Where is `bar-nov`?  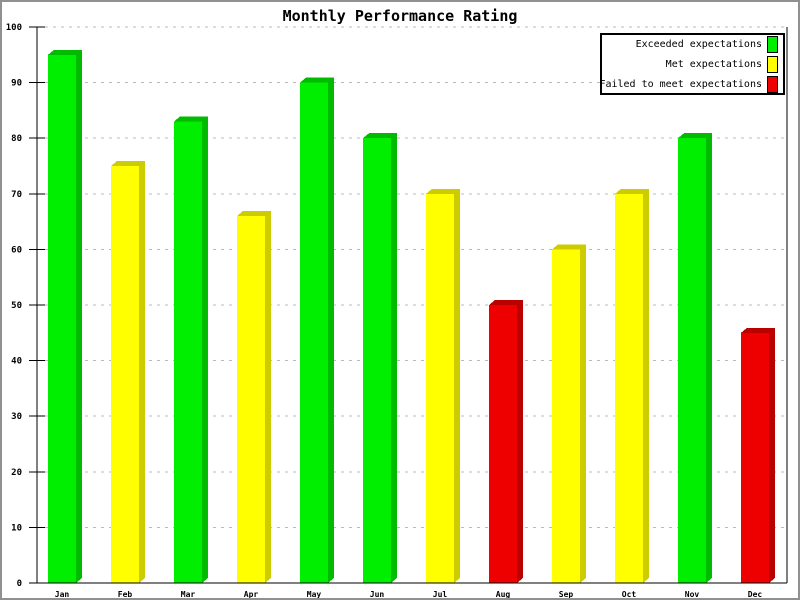
bar-nov is located at coordinates (695, 358).